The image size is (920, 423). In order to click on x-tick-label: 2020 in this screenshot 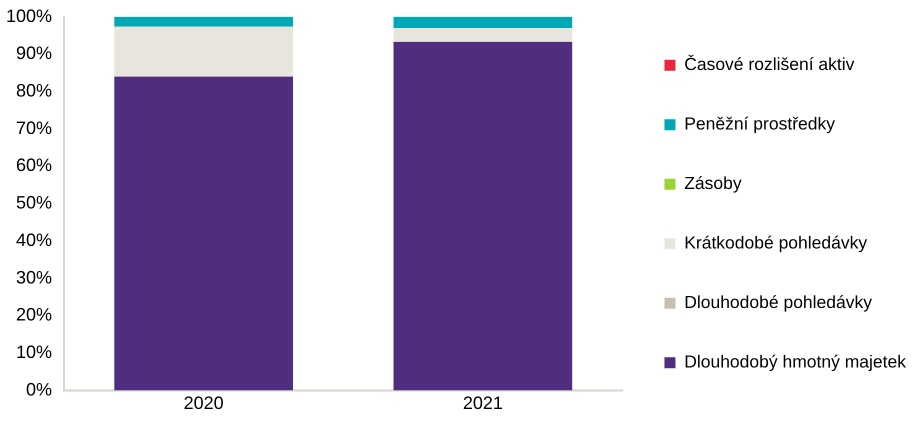, I will do `click(204, 403)`.